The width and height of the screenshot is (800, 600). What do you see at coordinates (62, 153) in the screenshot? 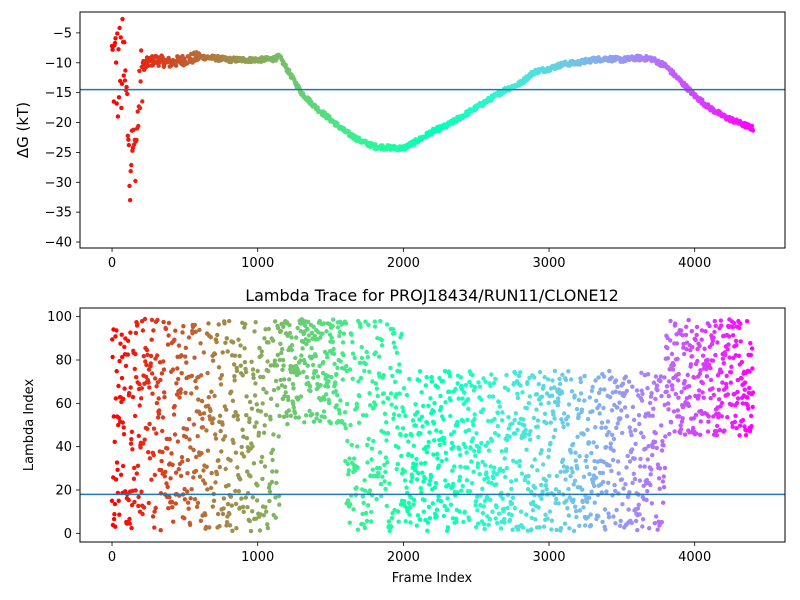
I see `delta-g-y-tick: −25` at bounding box center [62, 153].